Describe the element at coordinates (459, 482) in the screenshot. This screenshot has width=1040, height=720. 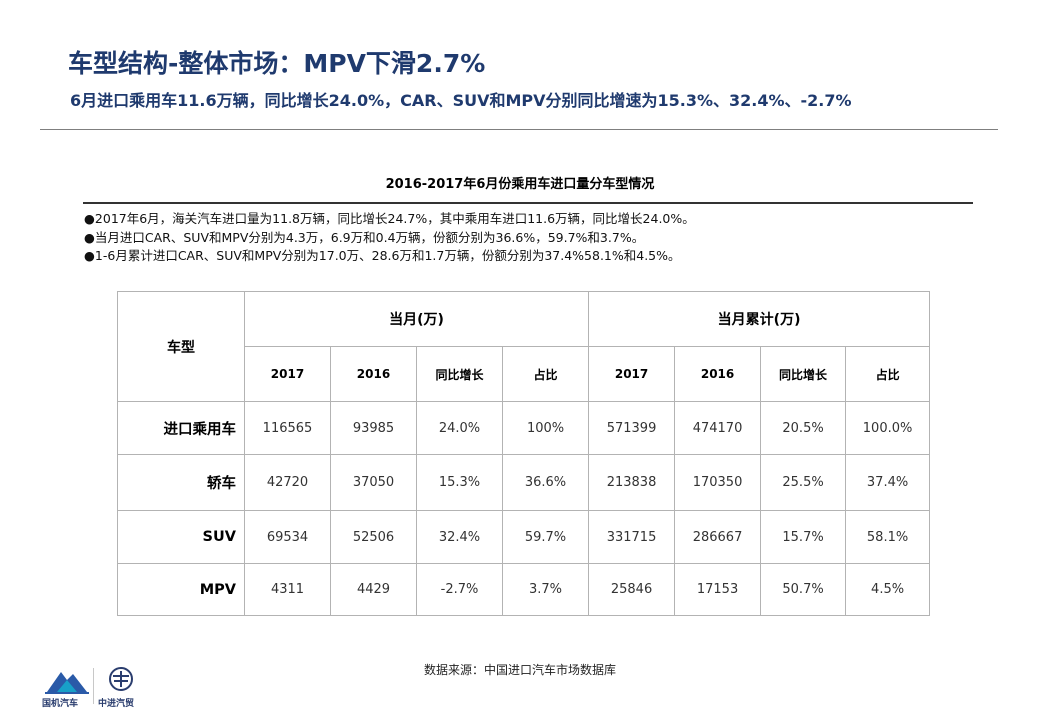
I see `table-cell: 15.3%` at that location.